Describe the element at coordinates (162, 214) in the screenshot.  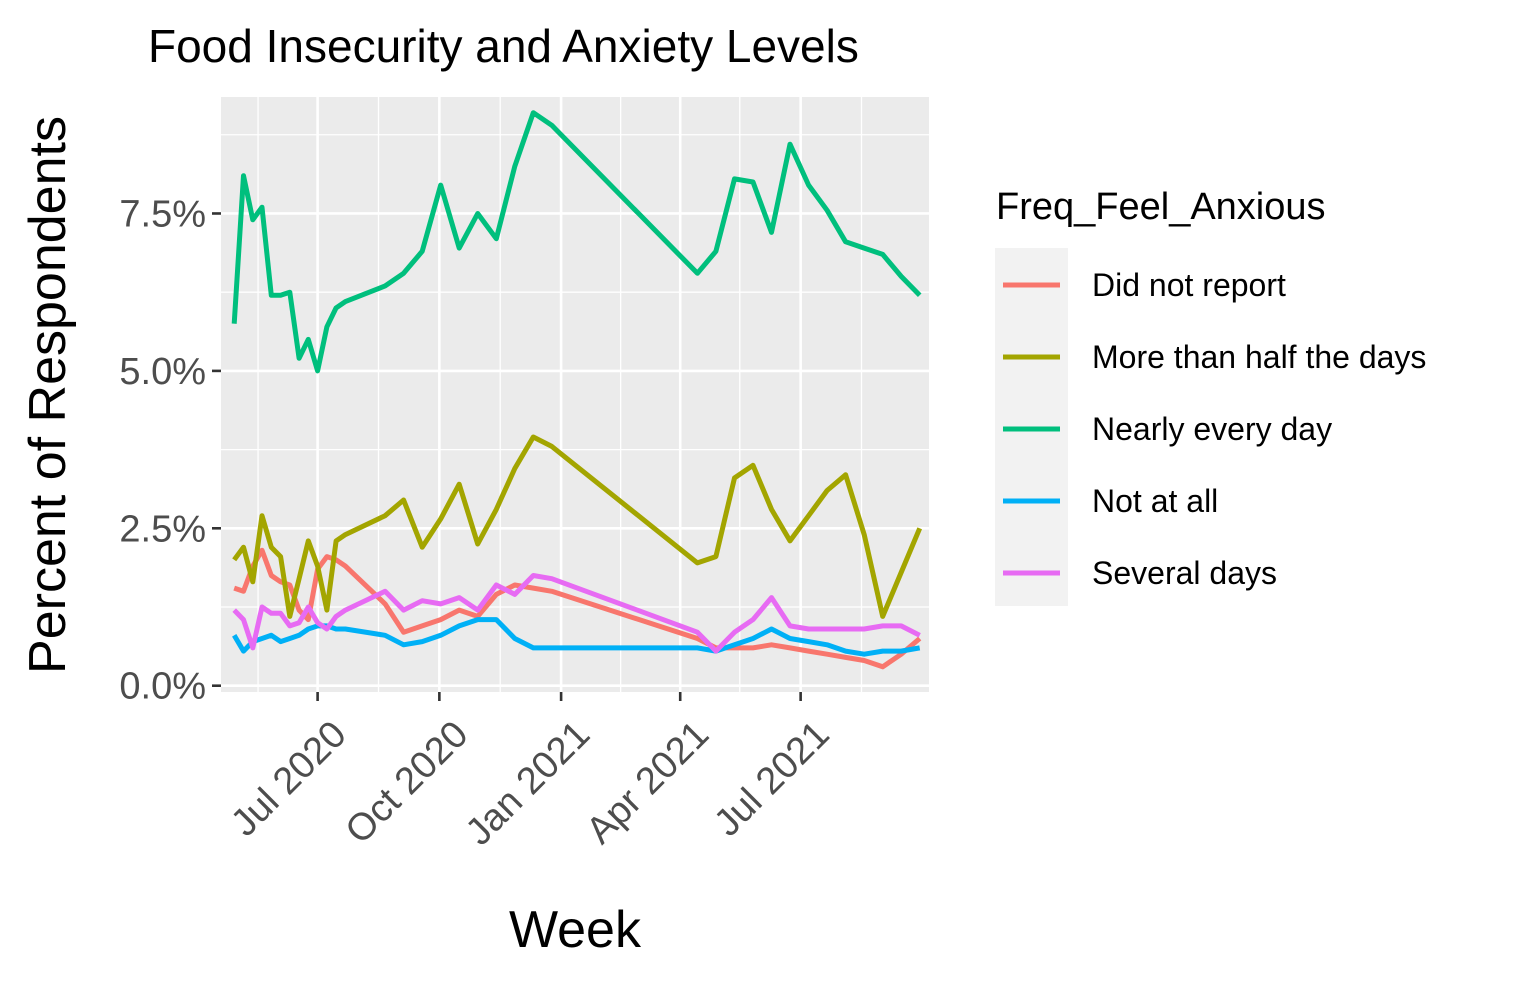
I see `y-tick-label: 7.5%` at that location.